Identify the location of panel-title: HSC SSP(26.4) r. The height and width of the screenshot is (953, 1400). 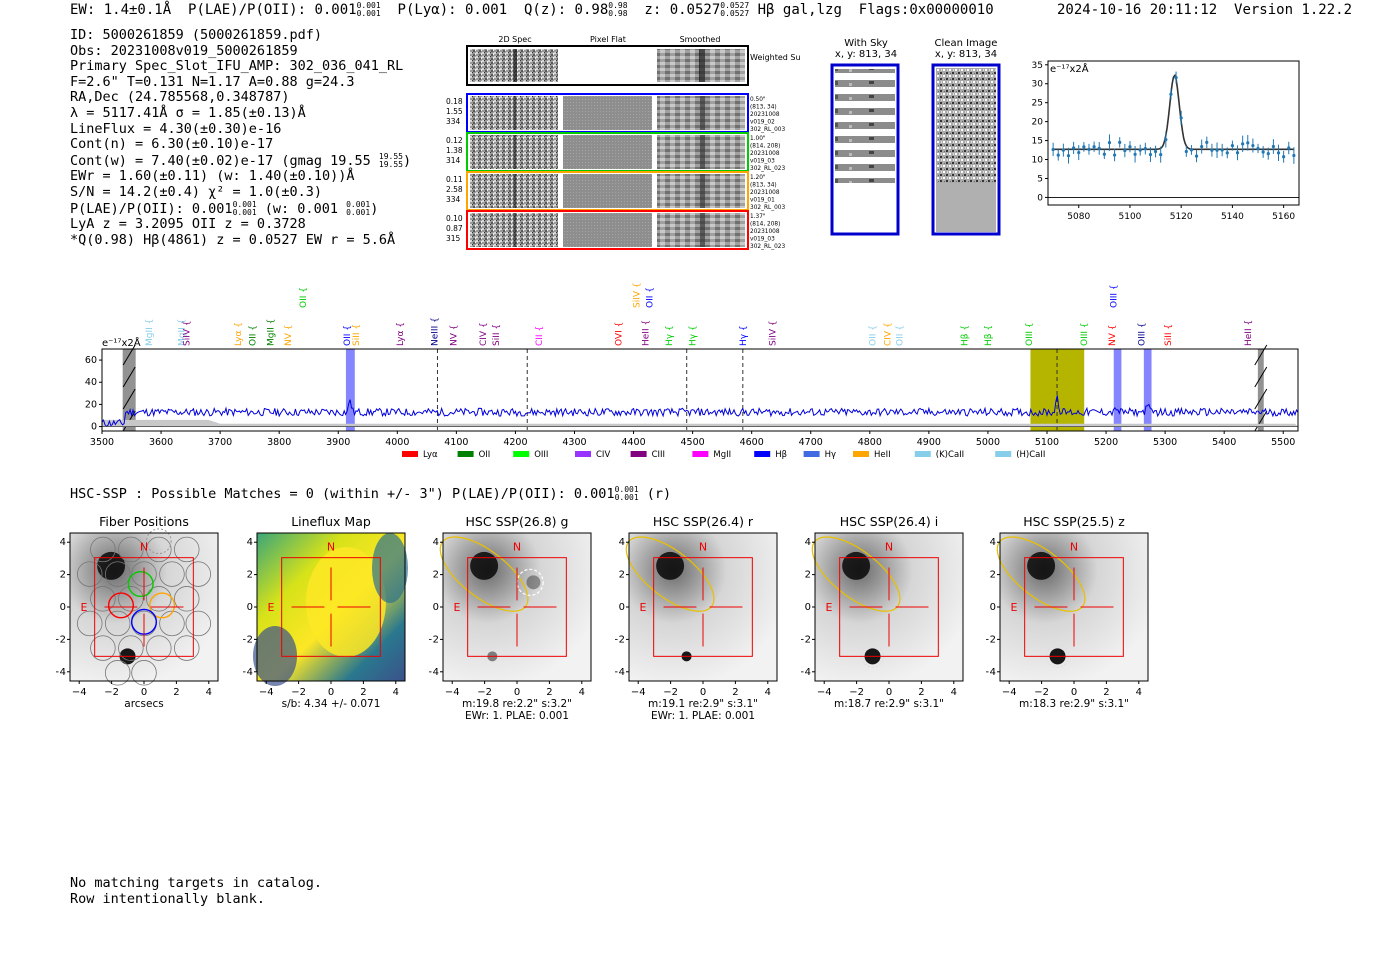
(703, 521).